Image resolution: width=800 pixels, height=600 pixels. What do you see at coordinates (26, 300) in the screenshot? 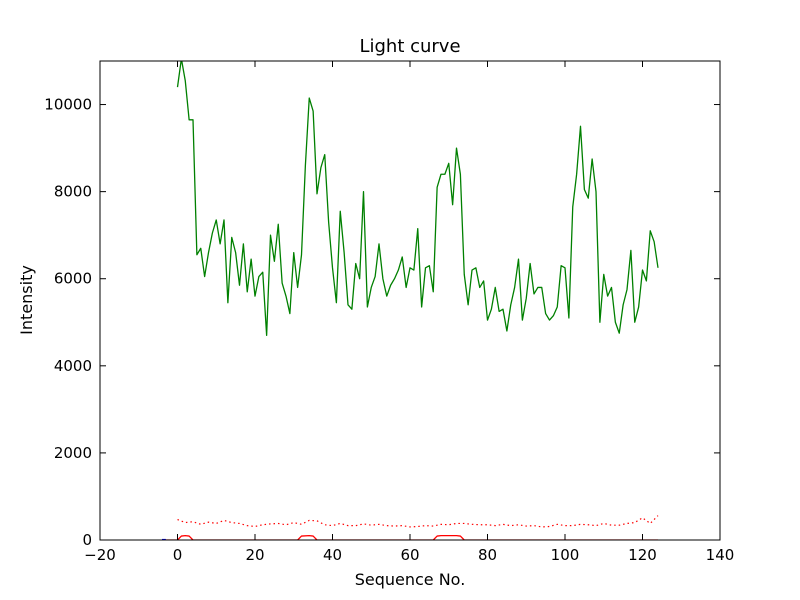
I see `y-axis-label: Intensity` at bounding box center [26, 300].